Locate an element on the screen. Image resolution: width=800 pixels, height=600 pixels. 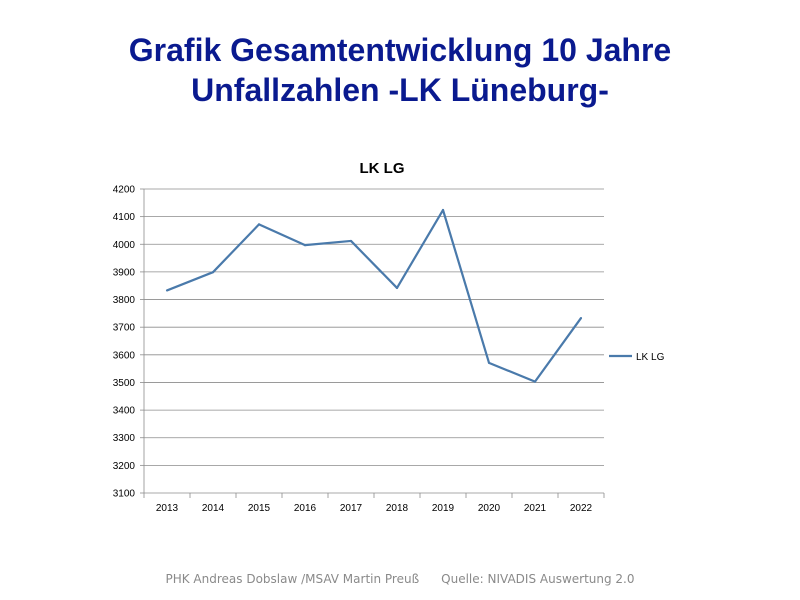
x-tick-label: 2016 is located at coordinates (305, 508).